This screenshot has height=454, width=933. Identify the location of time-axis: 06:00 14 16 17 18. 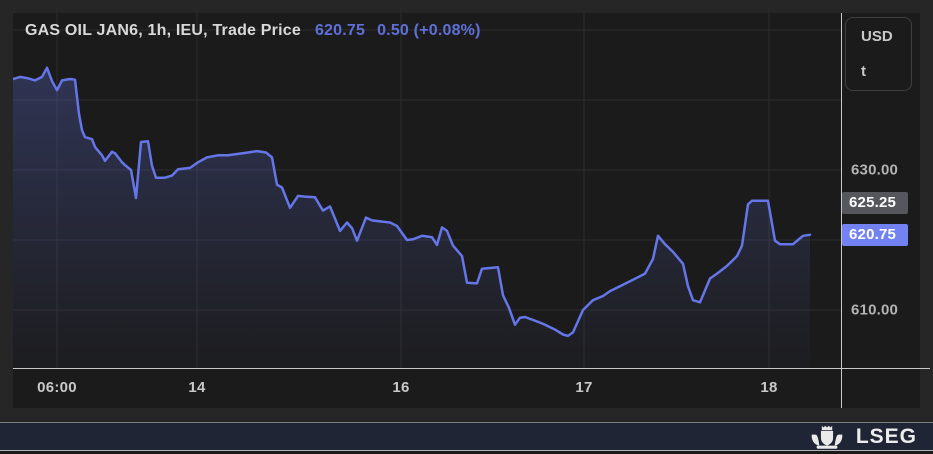
(427, 388).